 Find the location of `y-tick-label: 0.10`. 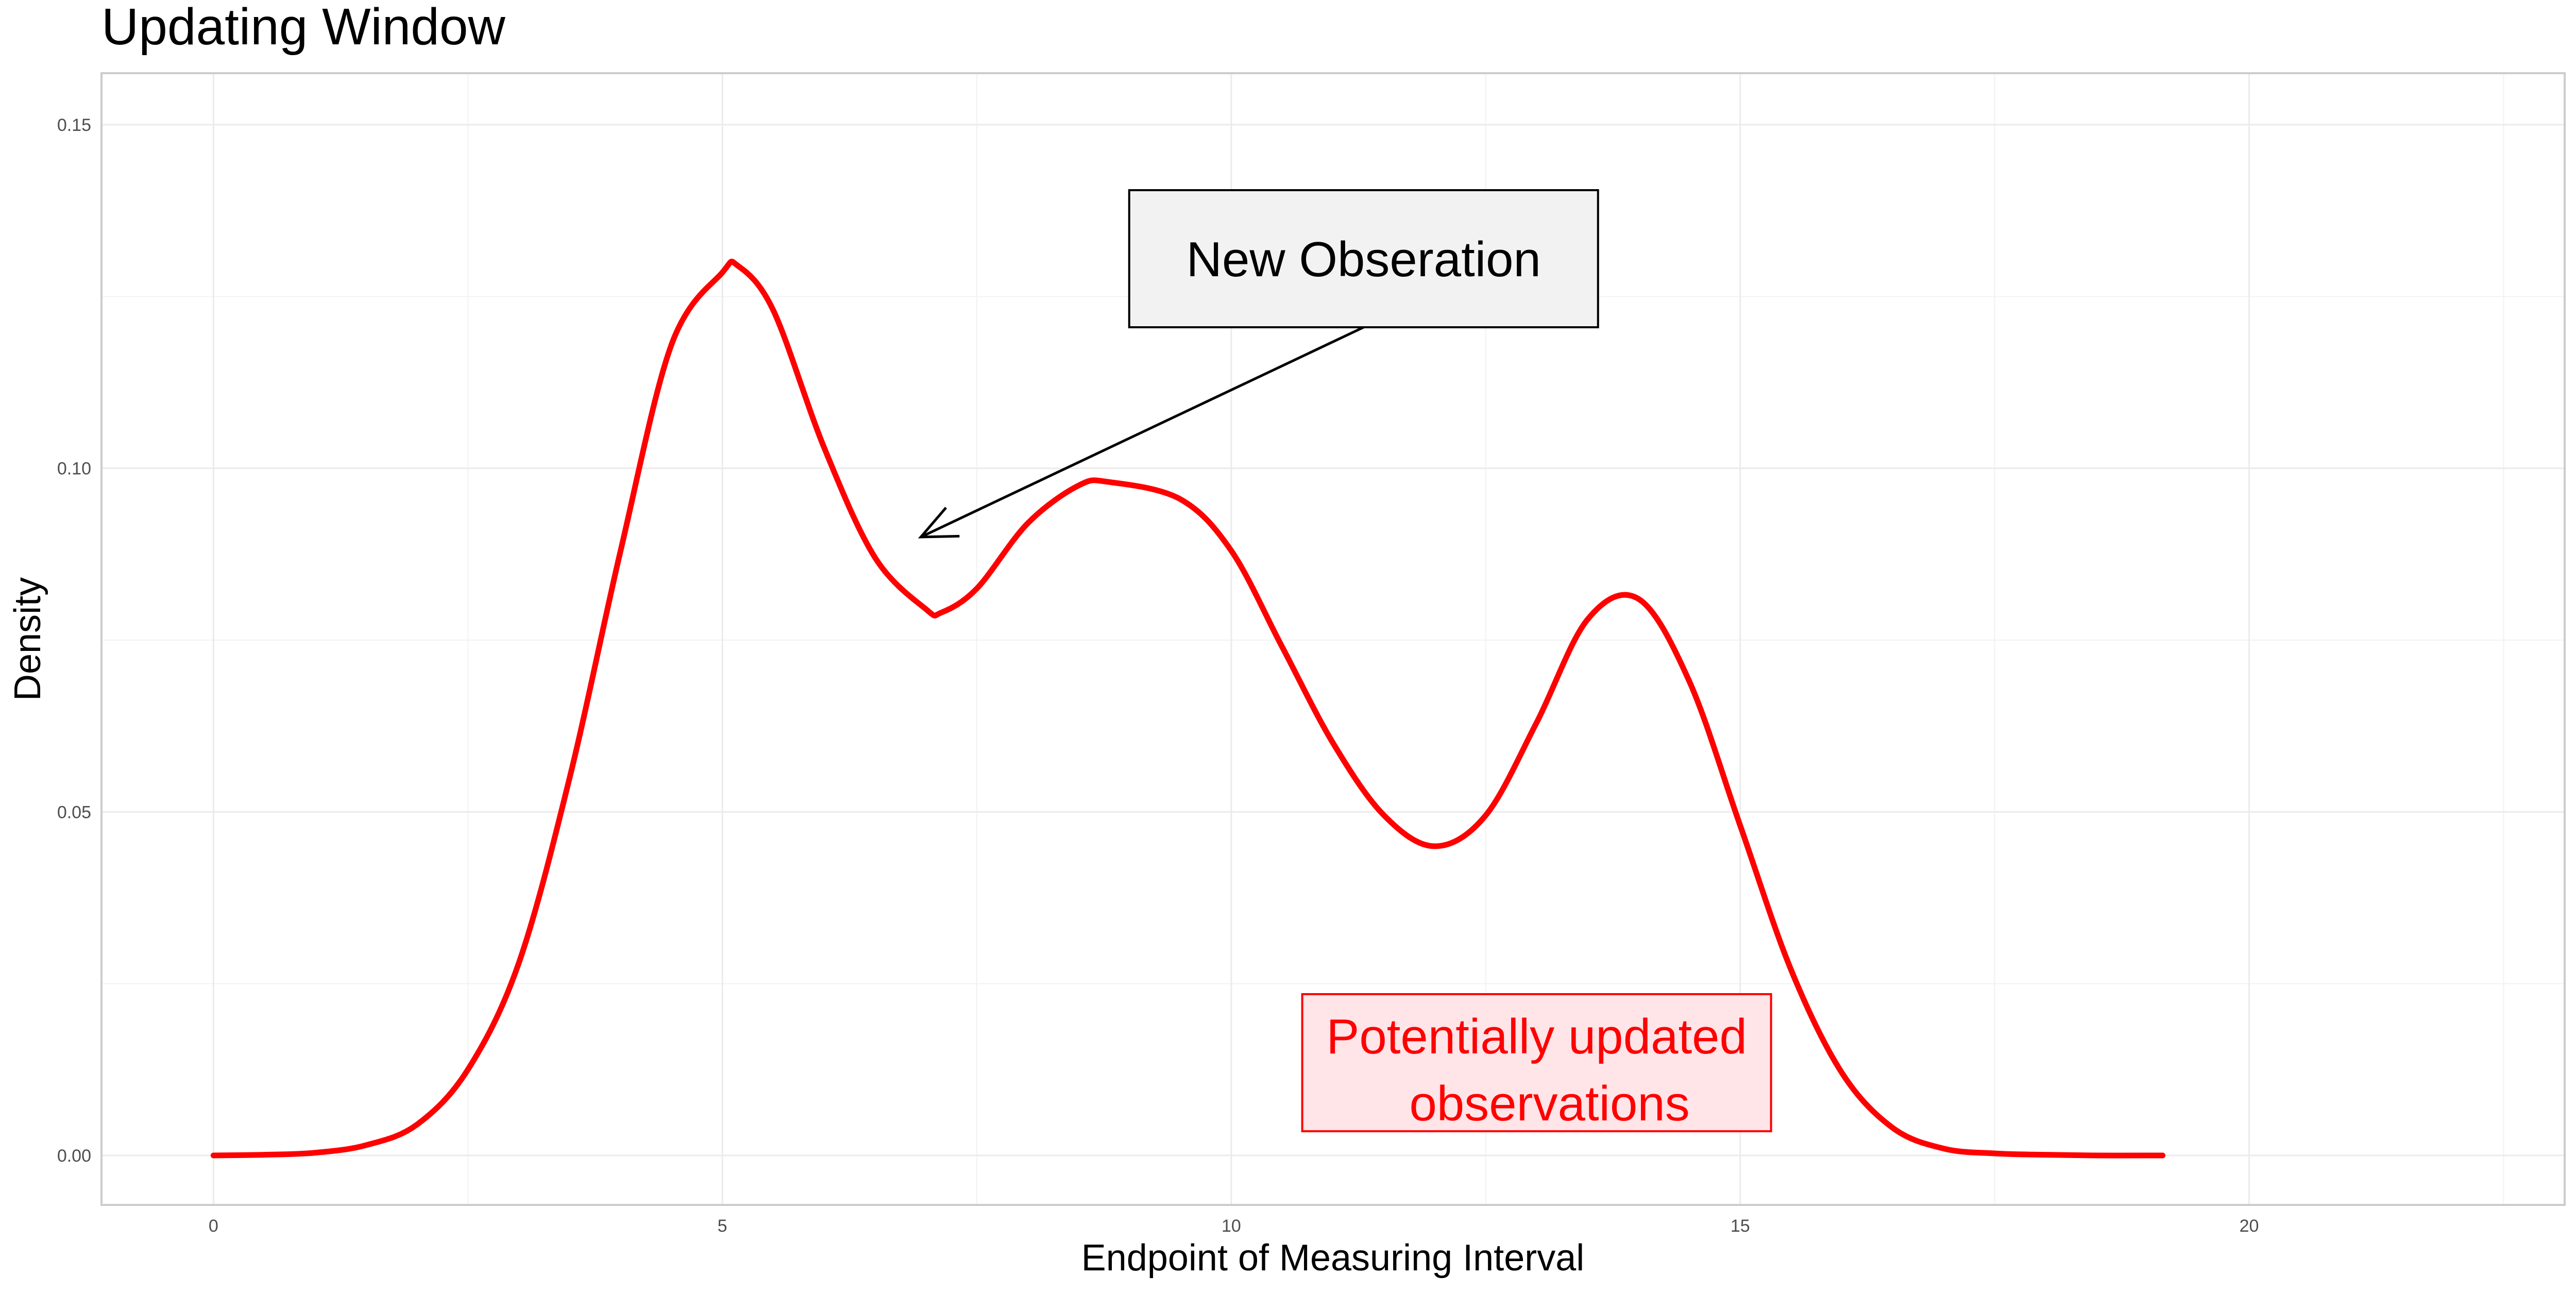

y-tick-label: 0.10 is located at coordinates (74, 469).